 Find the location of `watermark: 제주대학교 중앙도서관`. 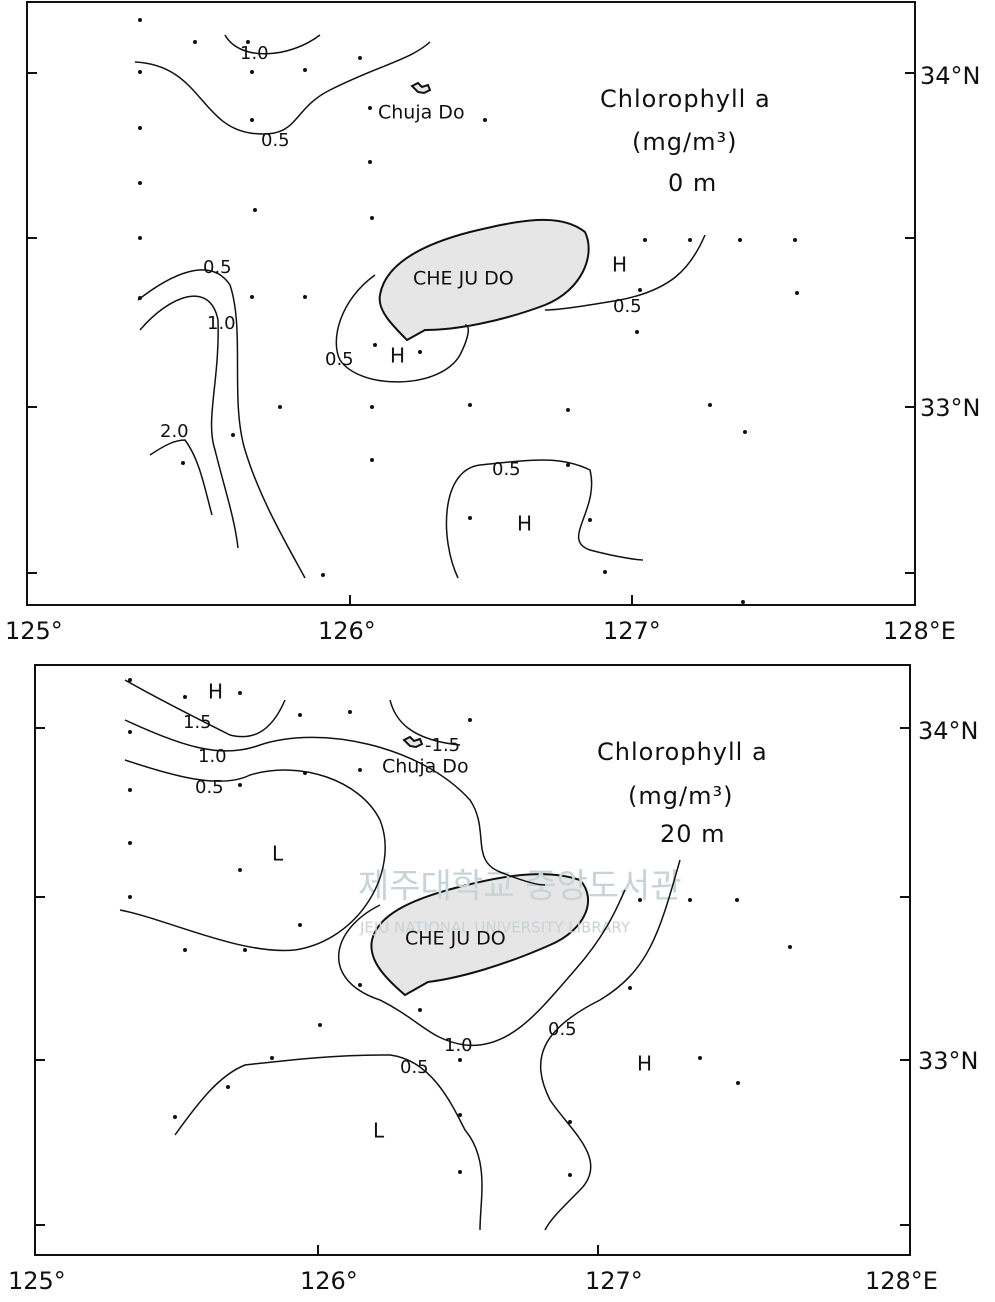

watermark: 제주대학교 중앙도서관 is located at coordinates (520, 887).